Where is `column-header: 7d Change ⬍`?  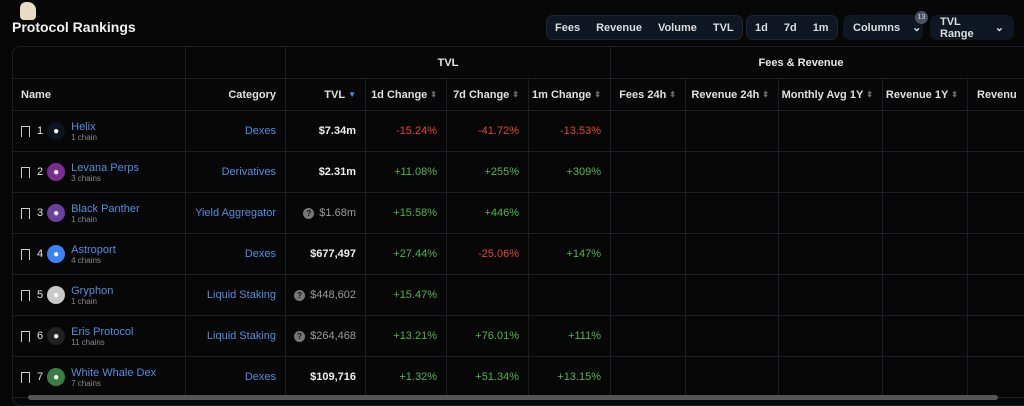 column-header: 7d Change ⬍ is located at coordinates (488, 94).